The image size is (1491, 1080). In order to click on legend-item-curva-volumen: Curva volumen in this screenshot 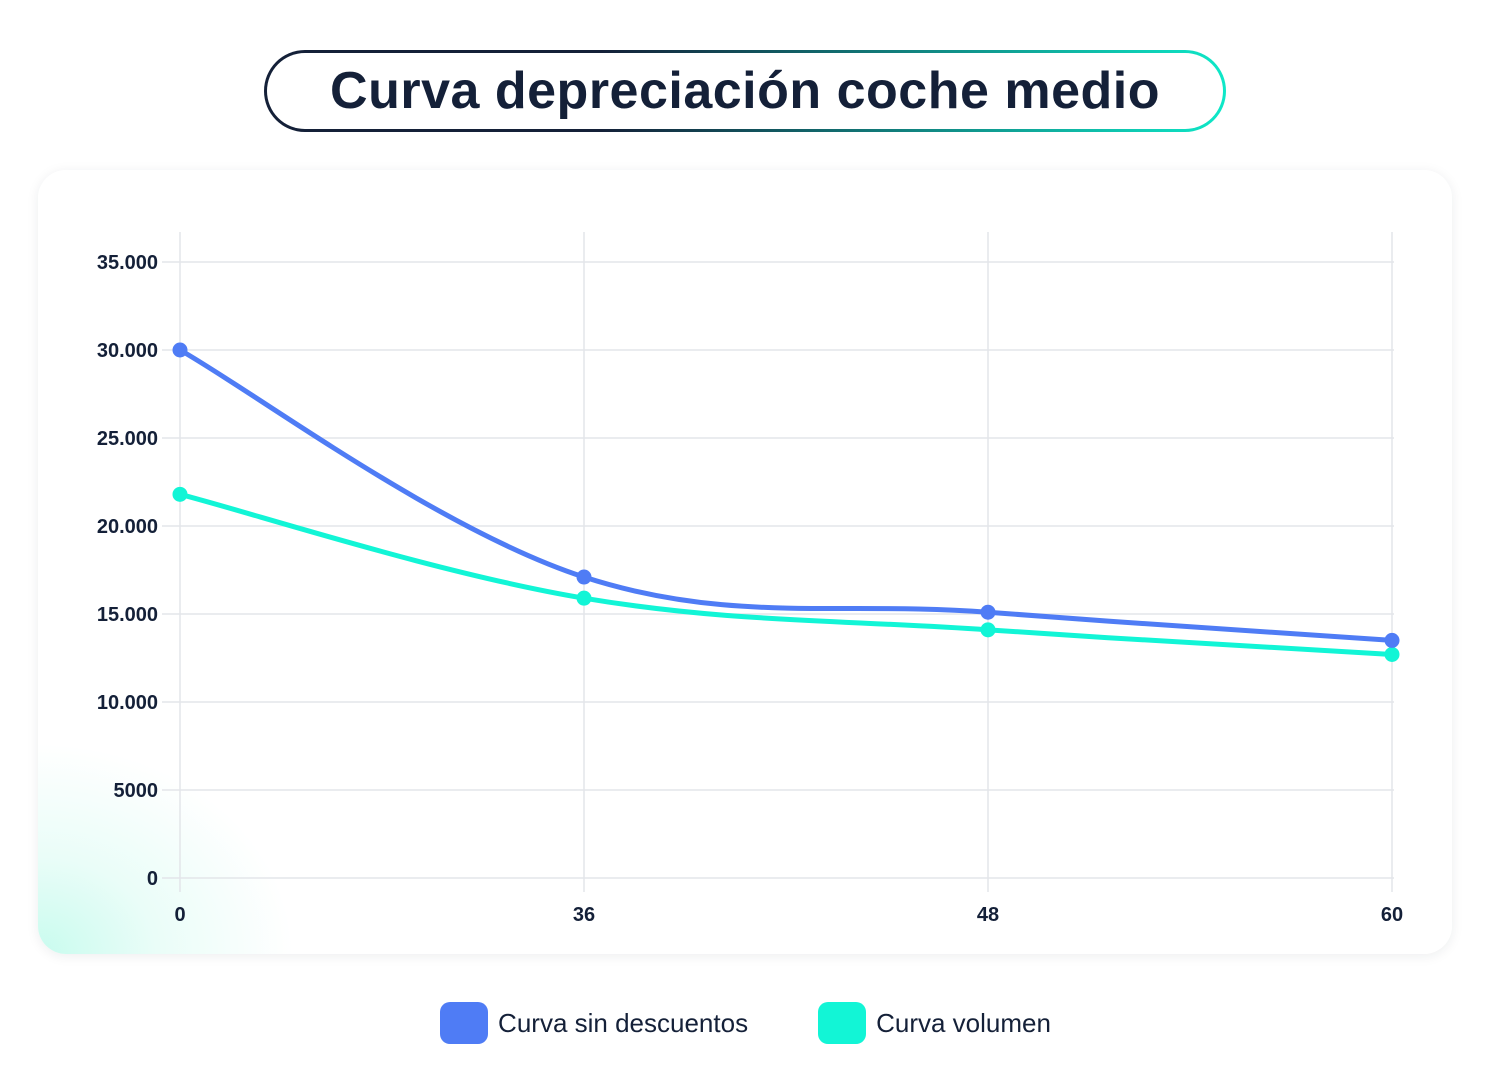, I will do `click(934, 1023)`.